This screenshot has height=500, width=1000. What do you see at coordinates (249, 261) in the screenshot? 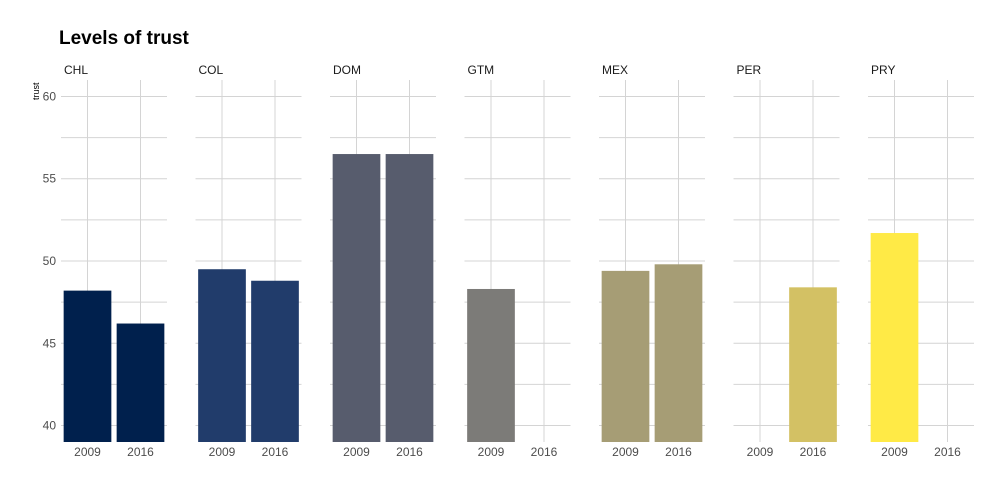
I see `facet-panel-col: COL 2009 2016` at bounding box center [249, 261].